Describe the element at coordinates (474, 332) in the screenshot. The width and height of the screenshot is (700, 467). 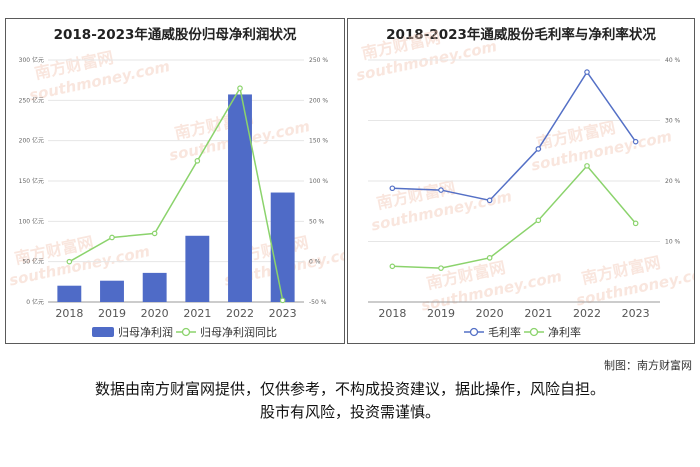
I see `legend-point-gross-margin` at that location.